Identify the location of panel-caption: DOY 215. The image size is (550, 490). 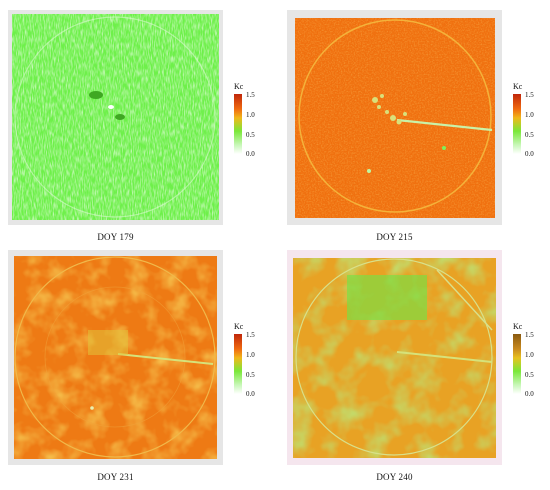
(394, 237).